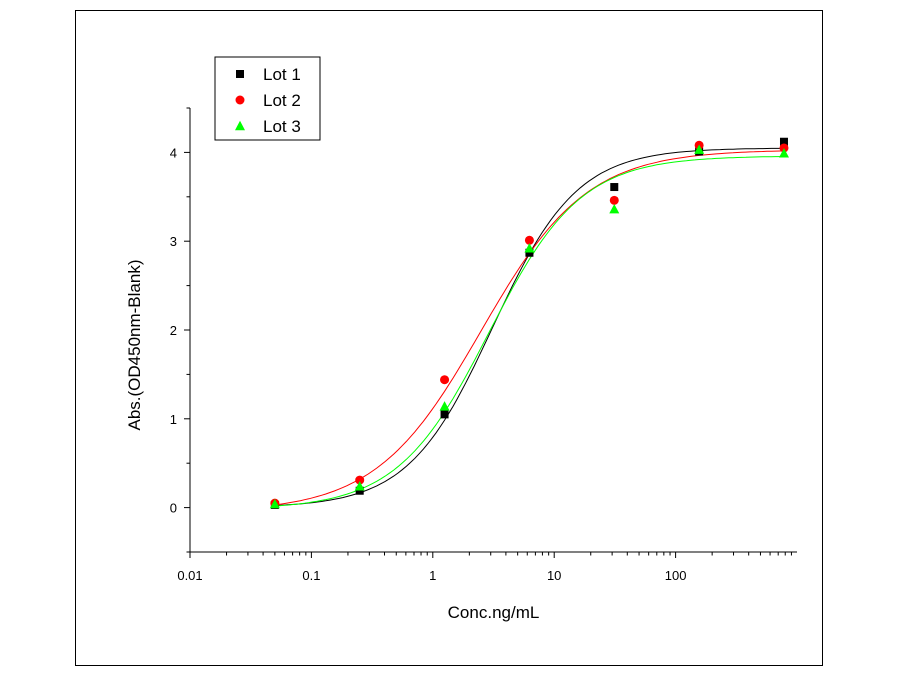 The image size is (900, 675). I want to click on x-tick-label: 10, so click(554, 575).